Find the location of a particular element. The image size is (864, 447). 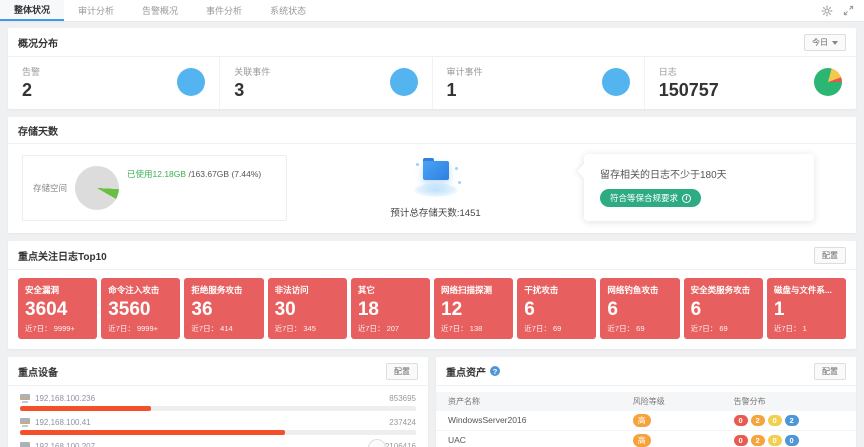

device-row: 192.168.100.236 853695 is located at coordinates (218, 402).